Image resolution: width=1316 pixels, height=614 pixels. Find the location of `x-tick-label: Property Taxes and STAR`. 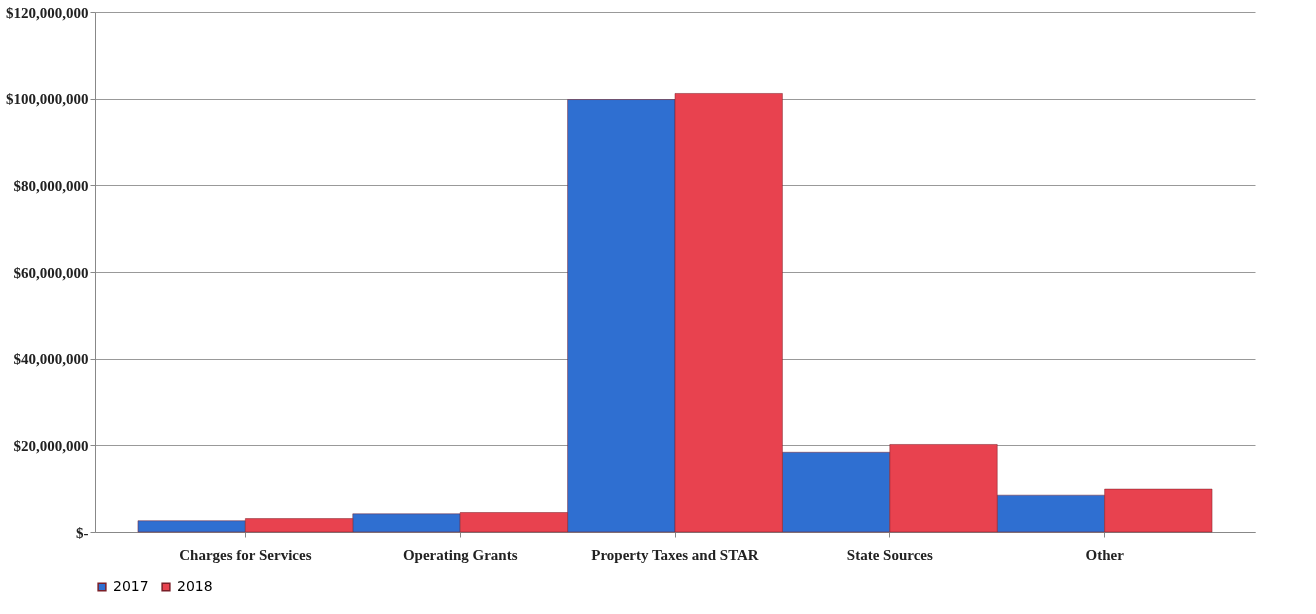

x-tick-label: Property Taxes and STAR is located at coordinates (675, 554).